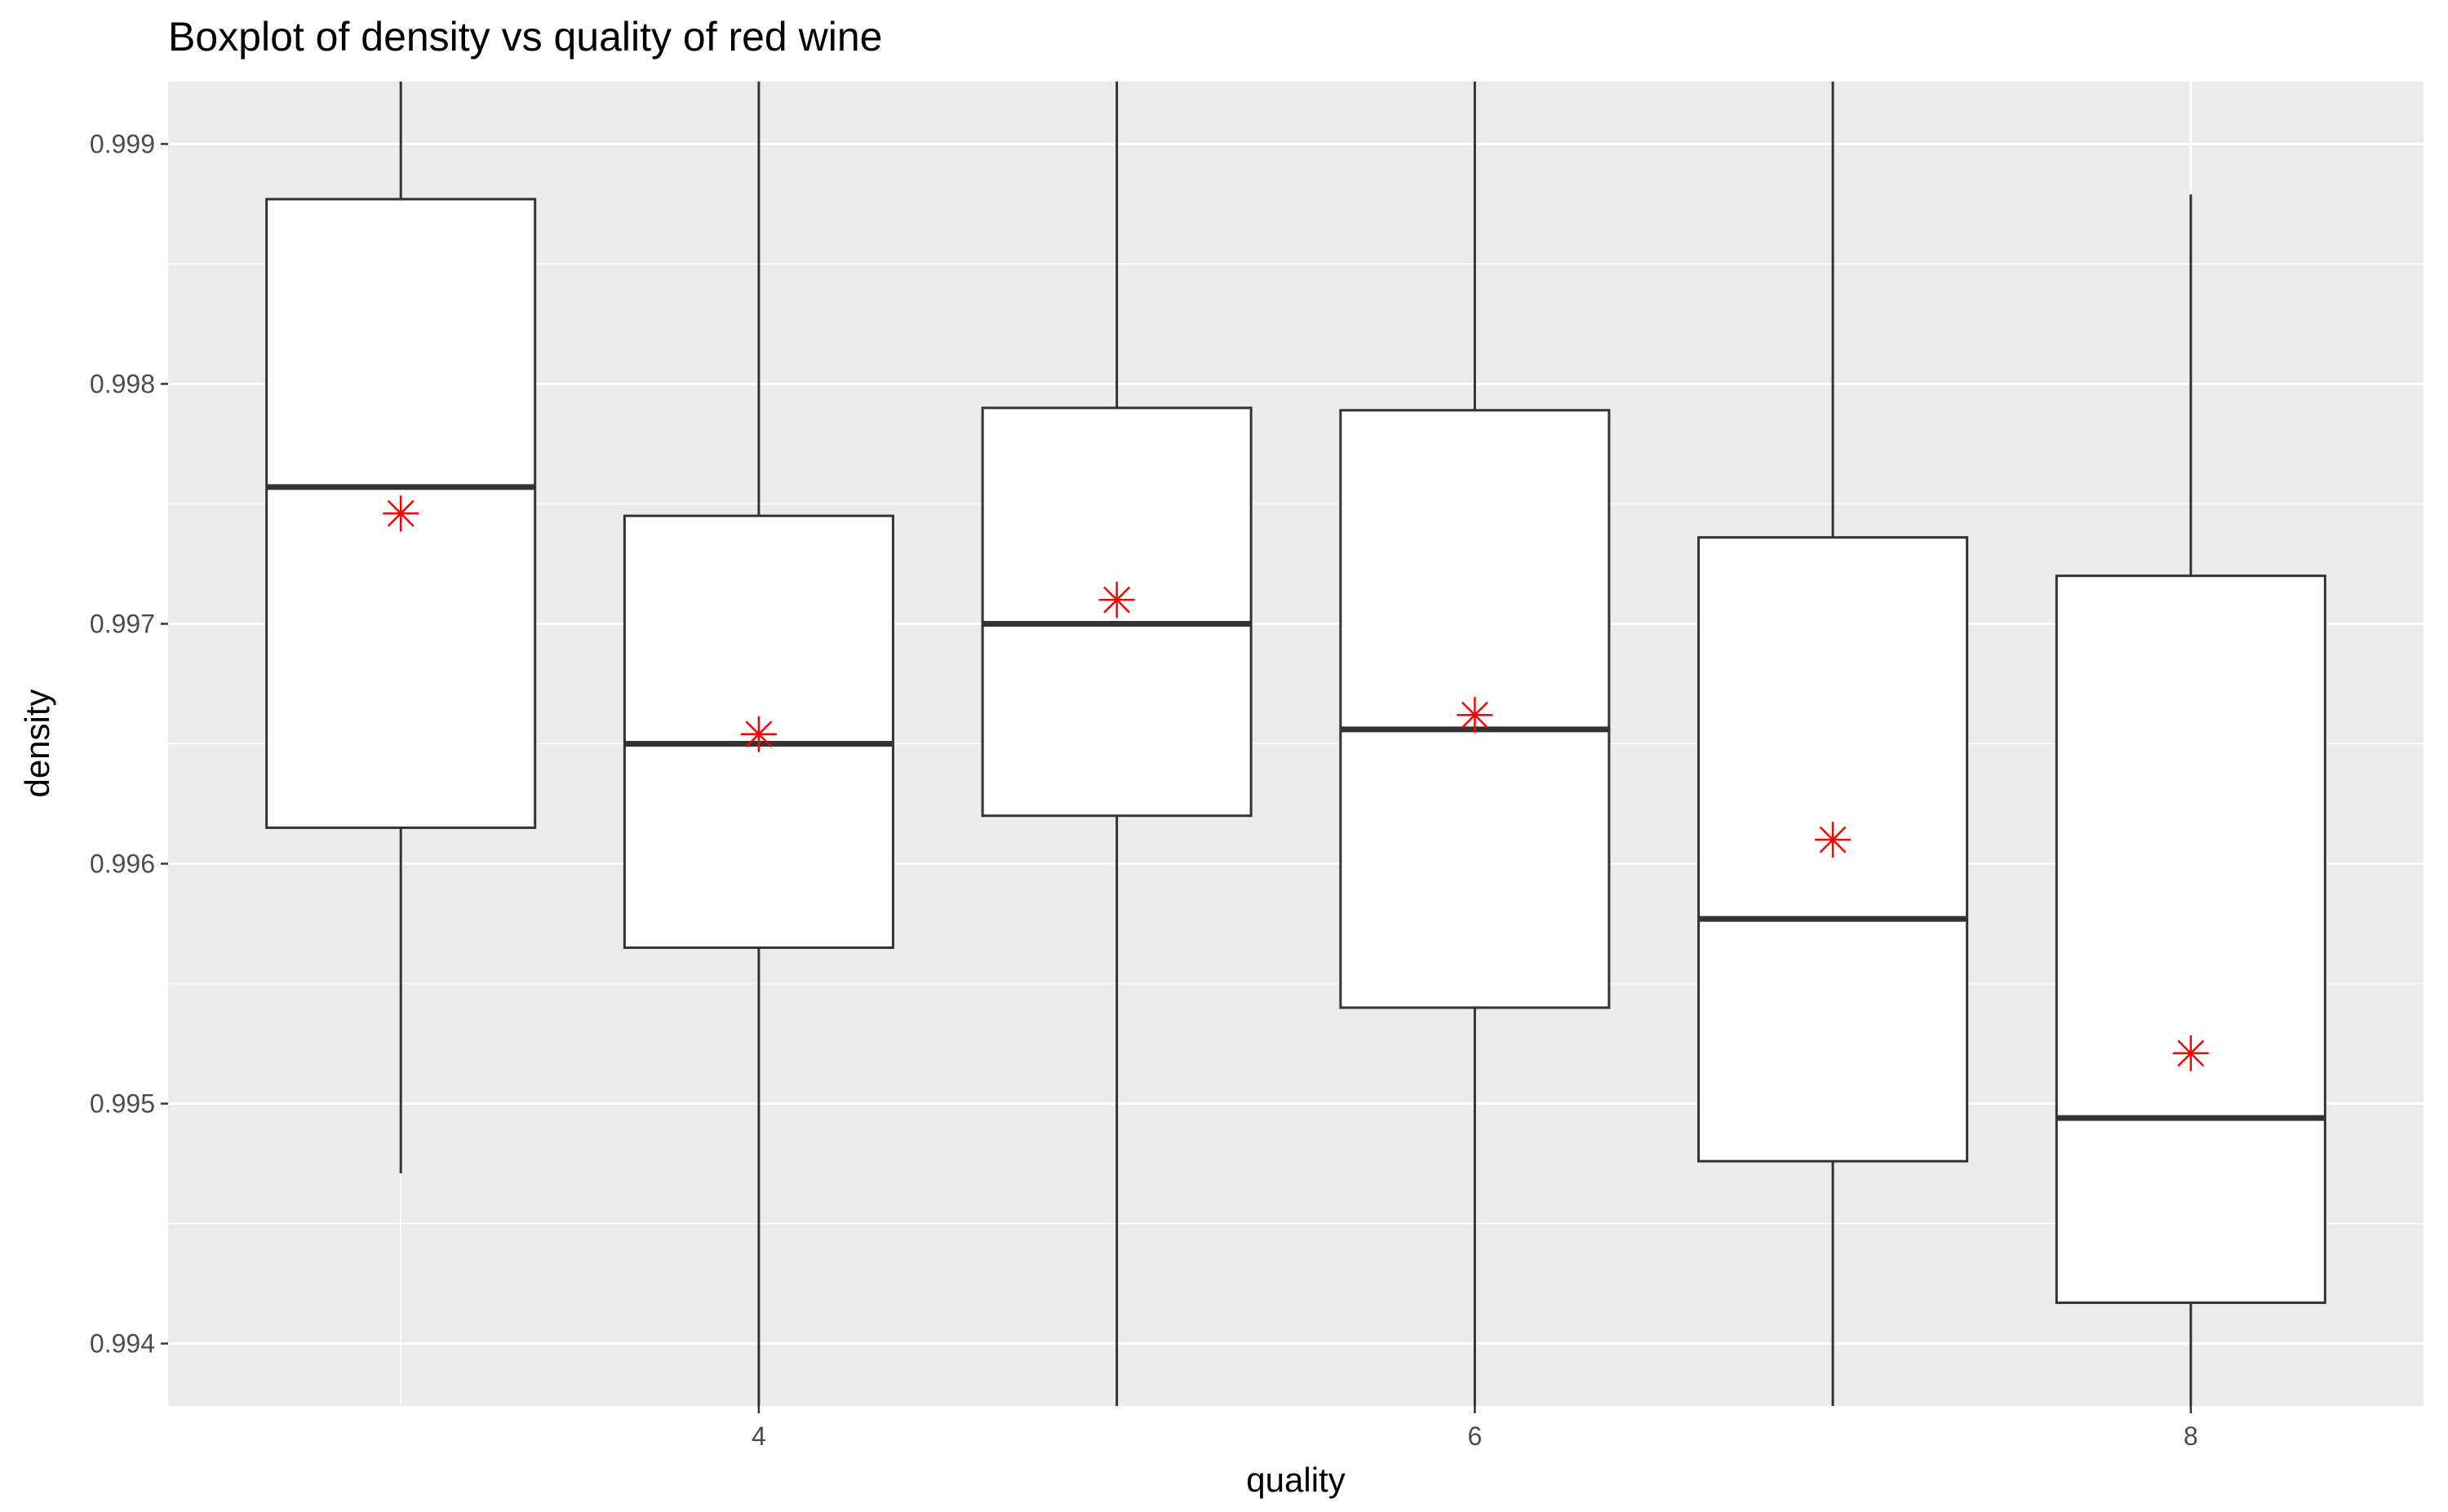 The image size is (2448, 1512). What do you see at coordinates (1474, 1436) in the screenshot?
I see `x-tick-label: 6` at bounding box center [1474, 1436].